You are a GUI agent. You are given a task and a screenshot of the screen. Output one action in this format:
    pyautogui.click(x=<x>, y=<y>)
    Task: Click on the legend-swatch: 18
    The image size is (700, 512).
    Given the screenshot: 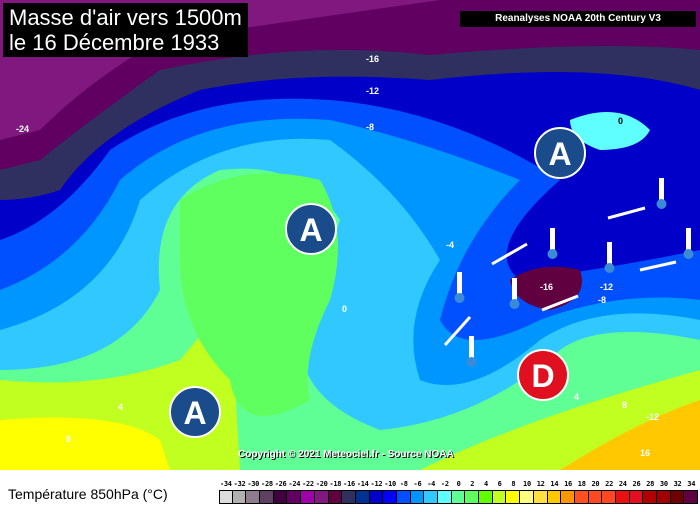 What is the action you would take?
    pyautogui.click(x=581, y=492)
    